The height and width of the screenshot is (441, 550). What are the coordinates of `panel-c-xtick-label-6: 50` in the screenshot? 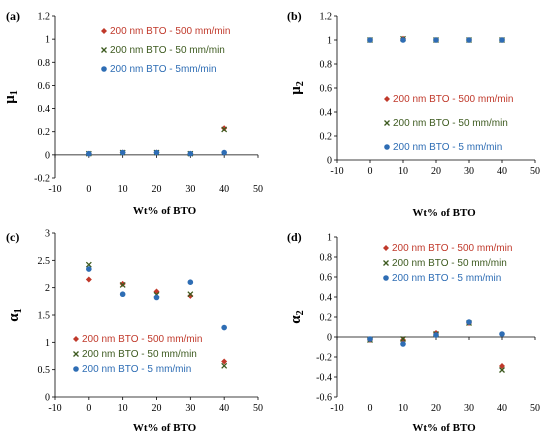 It's located at (258, 408).